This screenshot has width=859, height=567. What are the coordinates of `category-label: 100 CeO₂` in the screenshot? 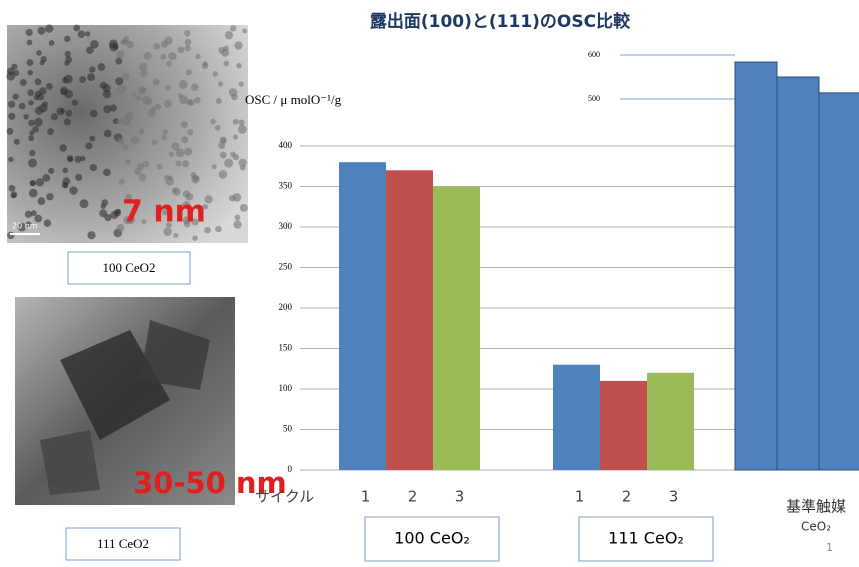 It's located at (432, 538).